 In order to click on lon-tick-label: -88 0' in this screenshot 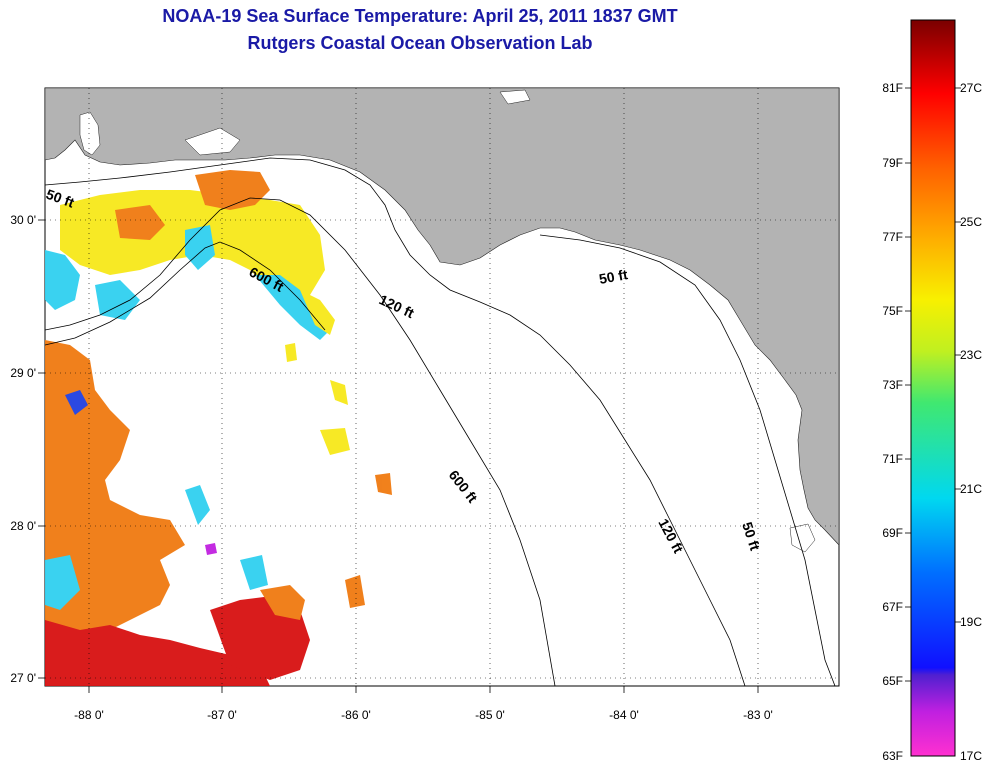, I will do `click(89, 715)`.